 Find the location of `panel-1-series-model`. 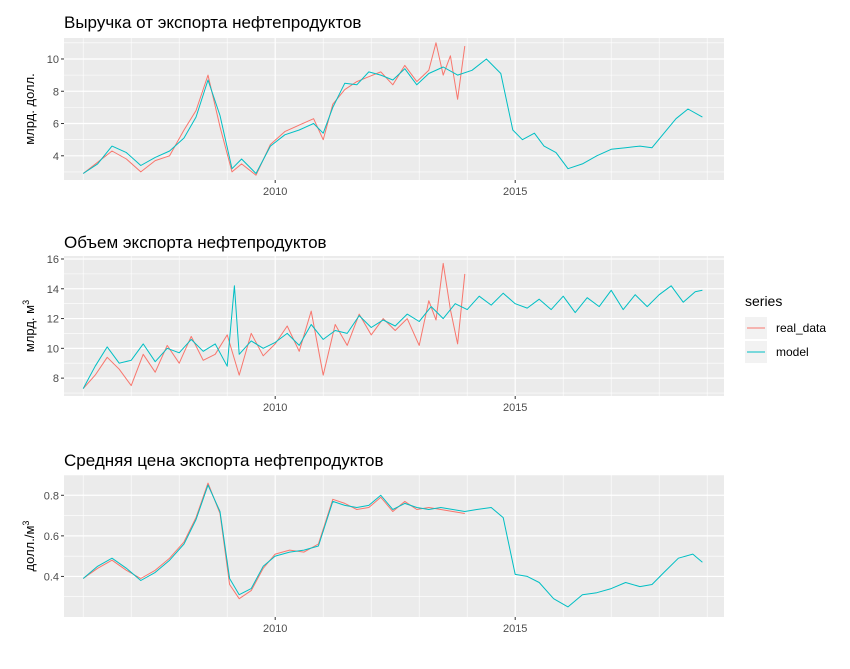

panel-1-series-model is located at coordinates (392, 116).